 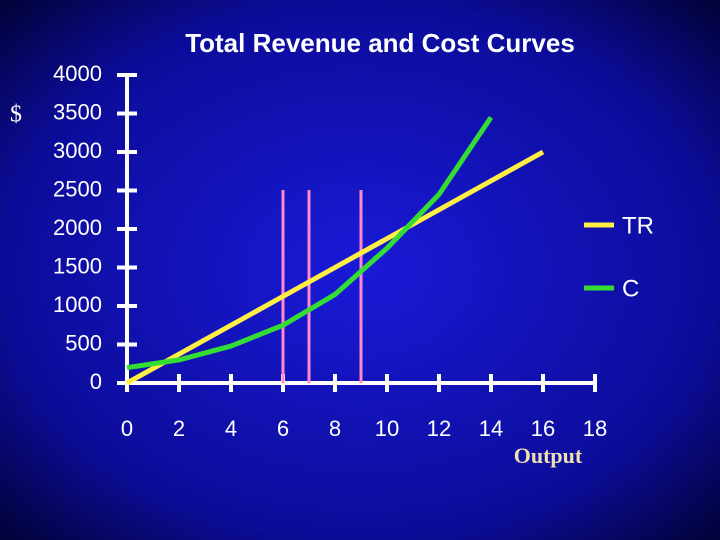 What do you see at coordinates (16, 115) in the screenshot?
I see `y-axis-label: $` at bounding box center [16, 115].